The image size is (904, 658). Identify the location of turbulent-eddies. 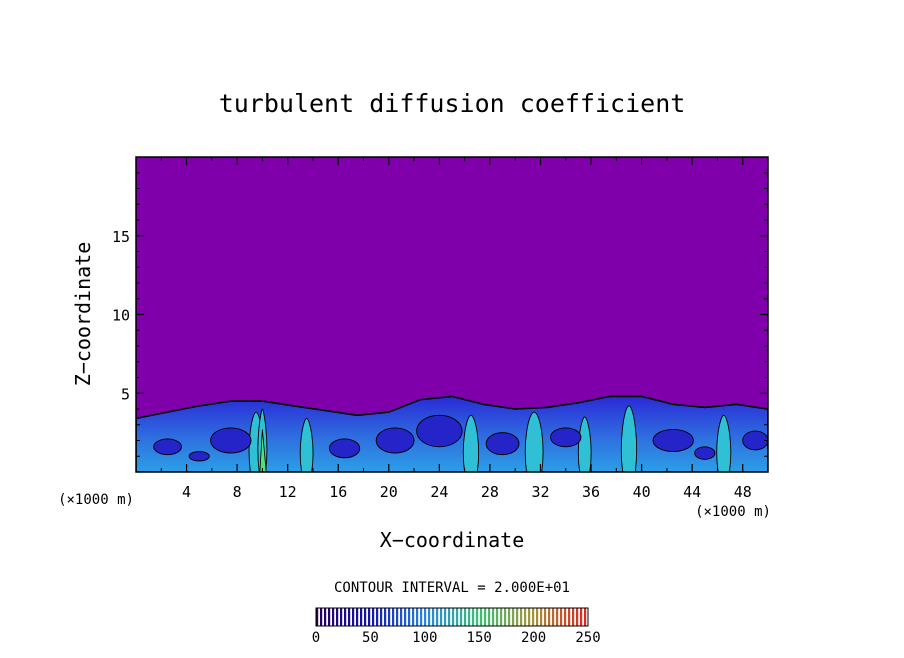
(460, 438).